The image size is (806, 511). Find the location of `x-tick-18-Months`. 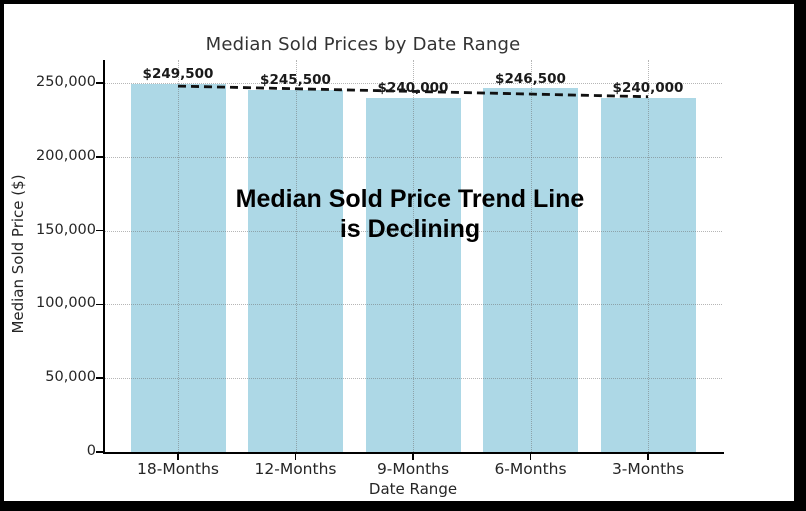

x-tick-18-Months is located at coordinates (178, 457).